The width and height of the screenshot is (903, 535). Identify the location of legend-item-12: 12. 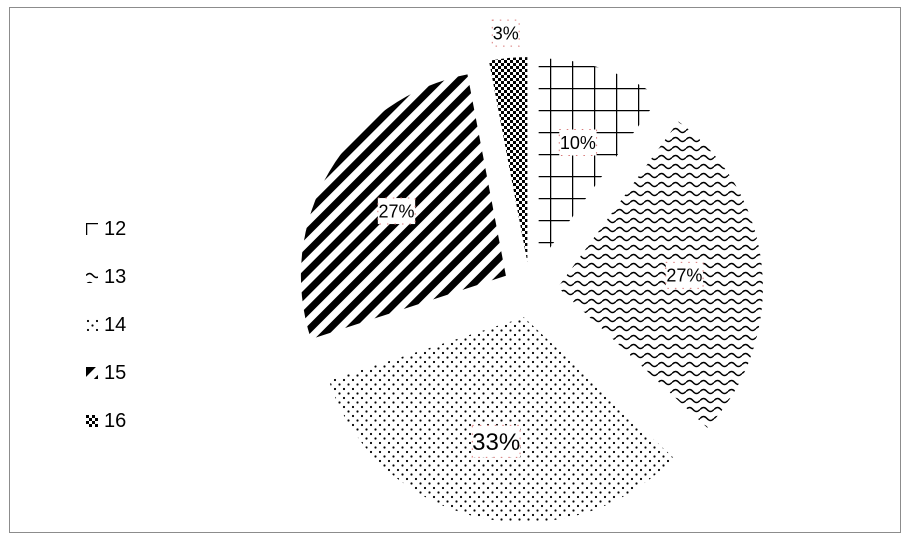
(106, 229).